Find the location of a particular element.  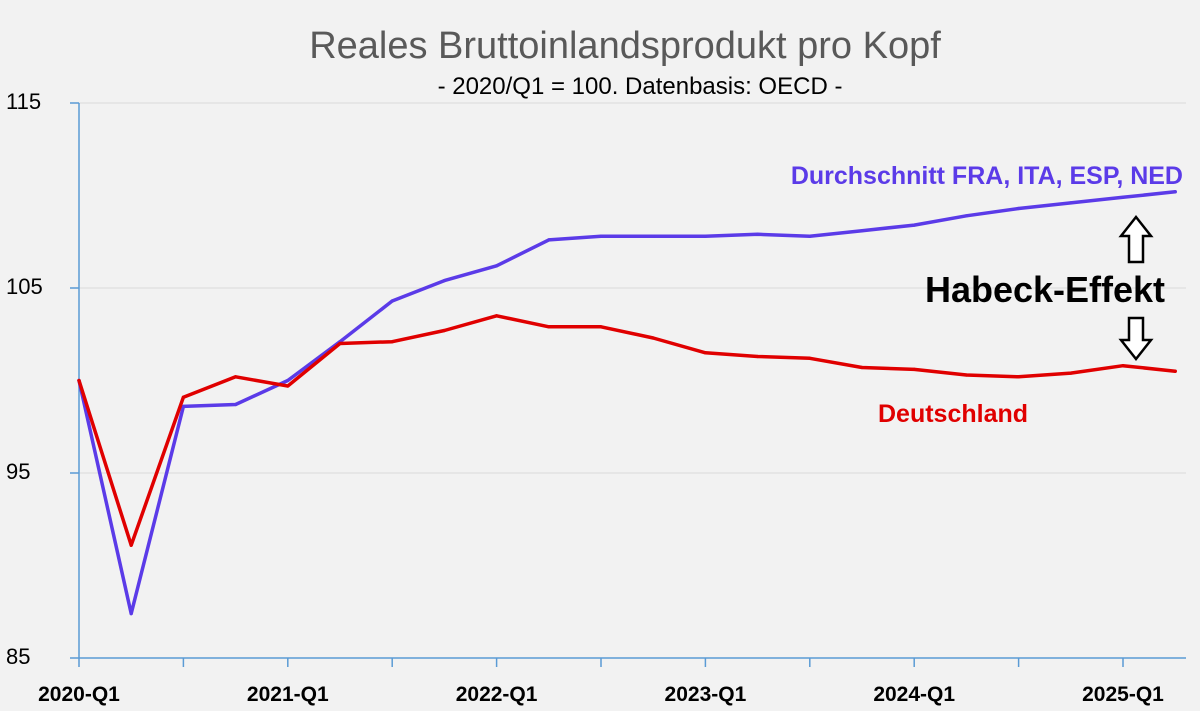

x-tick-label: 2022-Q1 is located at coordinates (497, 694).